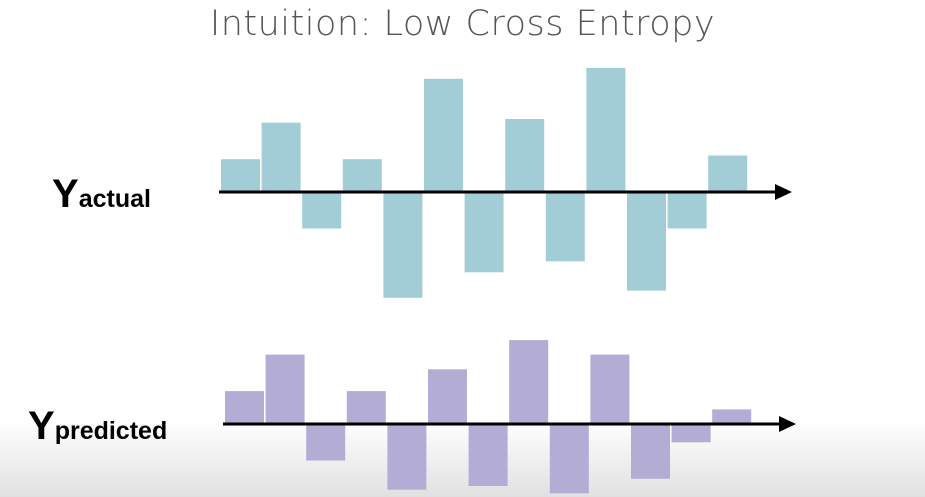 The width and height of the screenshot is (925, 497). Describe the element at coordinates (462, 24) in the screenshot. I see `page-title: Intuition: Low Cross Entropy` at that location.